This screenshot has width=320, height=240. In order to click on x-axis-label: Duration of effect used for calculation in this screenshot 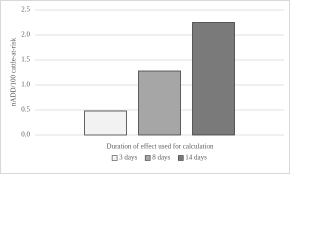, I will do `click(160, 147)`.